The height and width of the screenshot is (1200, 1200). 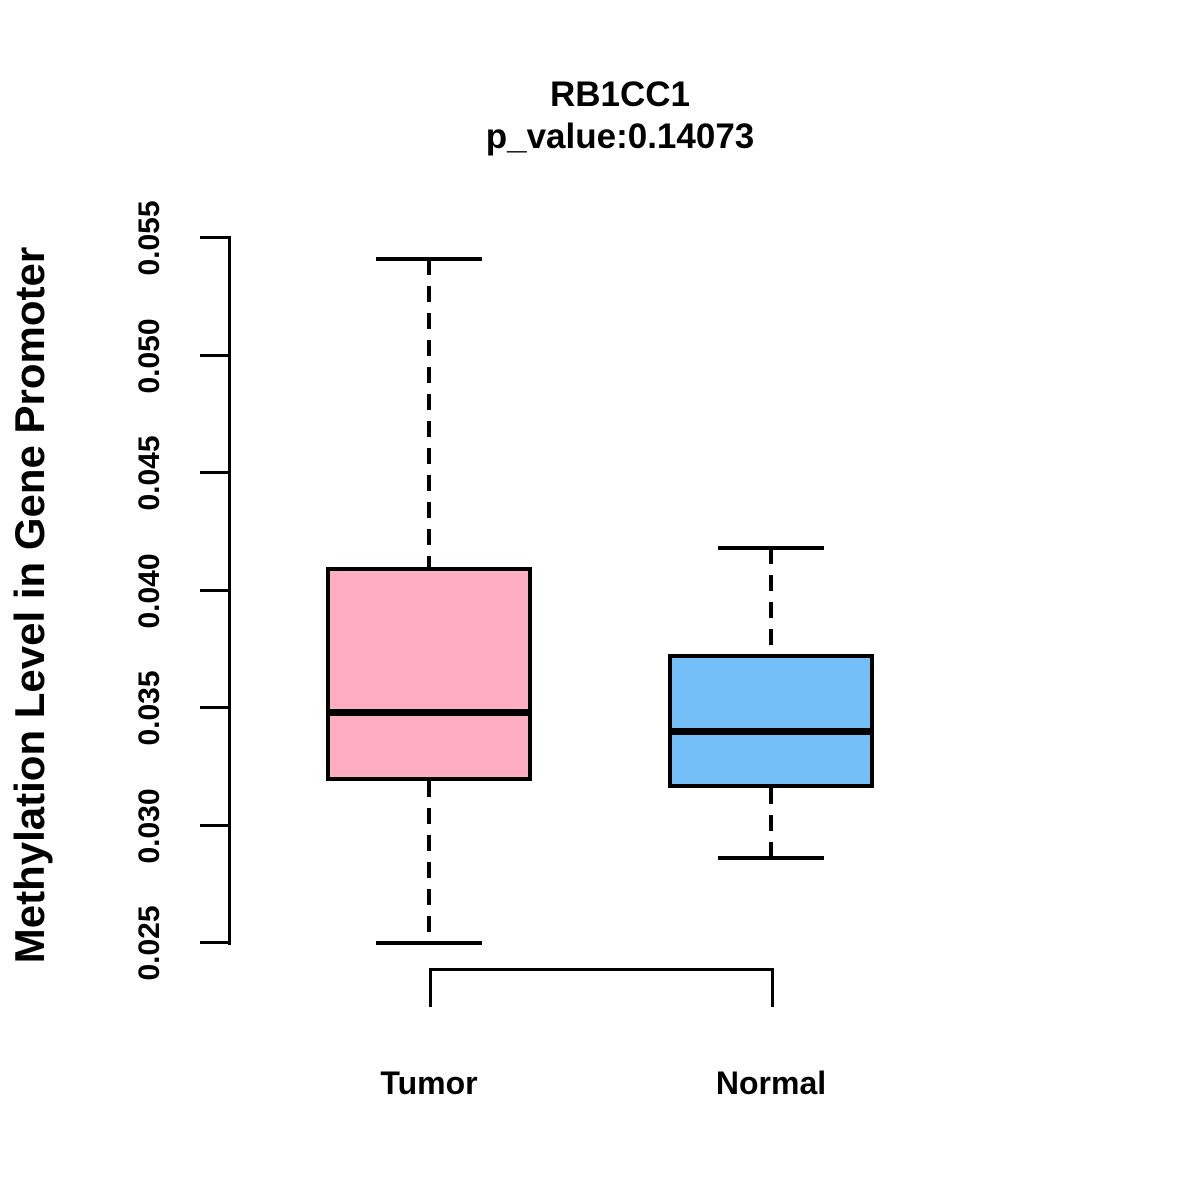 I want to click on whisker-cap-high-normal, so click(x=771, y=548).